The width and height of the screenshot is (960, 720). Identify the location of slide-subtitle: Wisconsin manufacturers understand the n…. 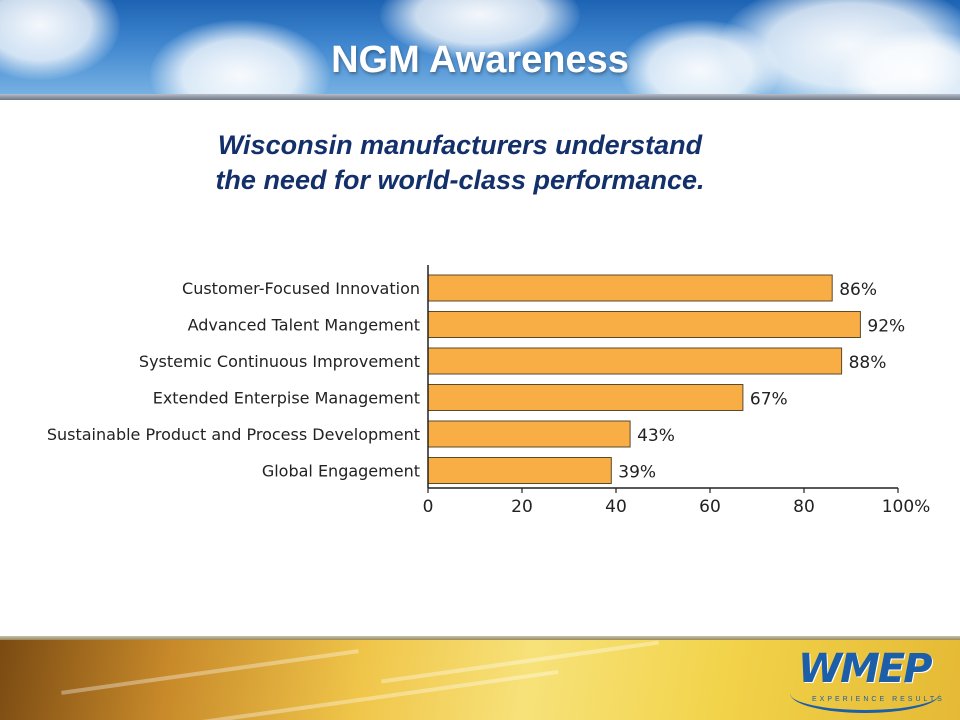
(460, 163).